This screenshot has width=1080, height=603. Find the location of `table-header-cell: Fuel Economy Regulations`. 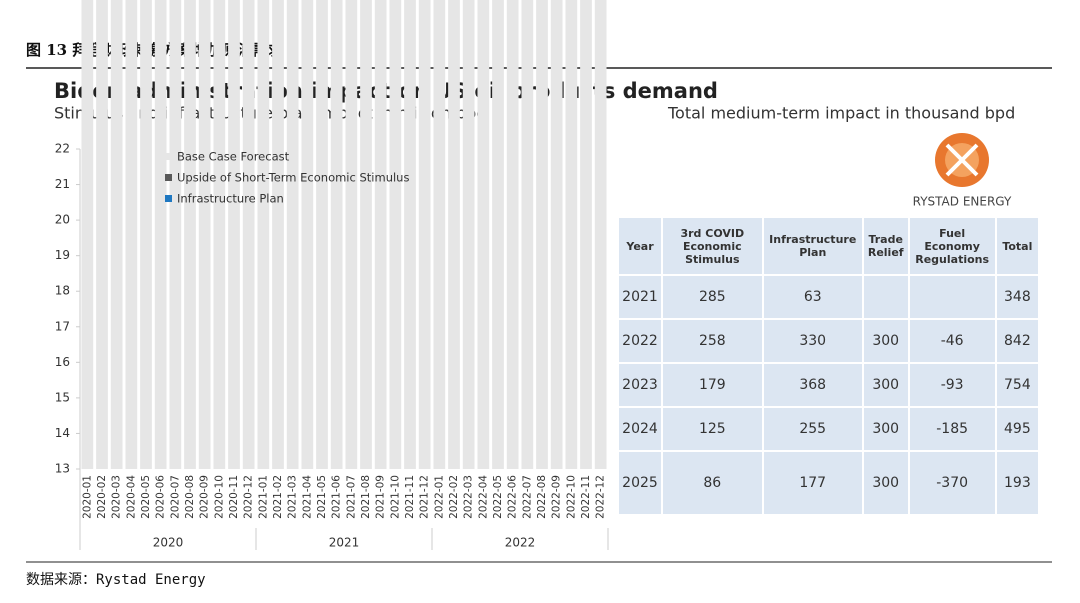

table-header-cell: Fuel Economy Regulations is located at coordinates (952, 246).